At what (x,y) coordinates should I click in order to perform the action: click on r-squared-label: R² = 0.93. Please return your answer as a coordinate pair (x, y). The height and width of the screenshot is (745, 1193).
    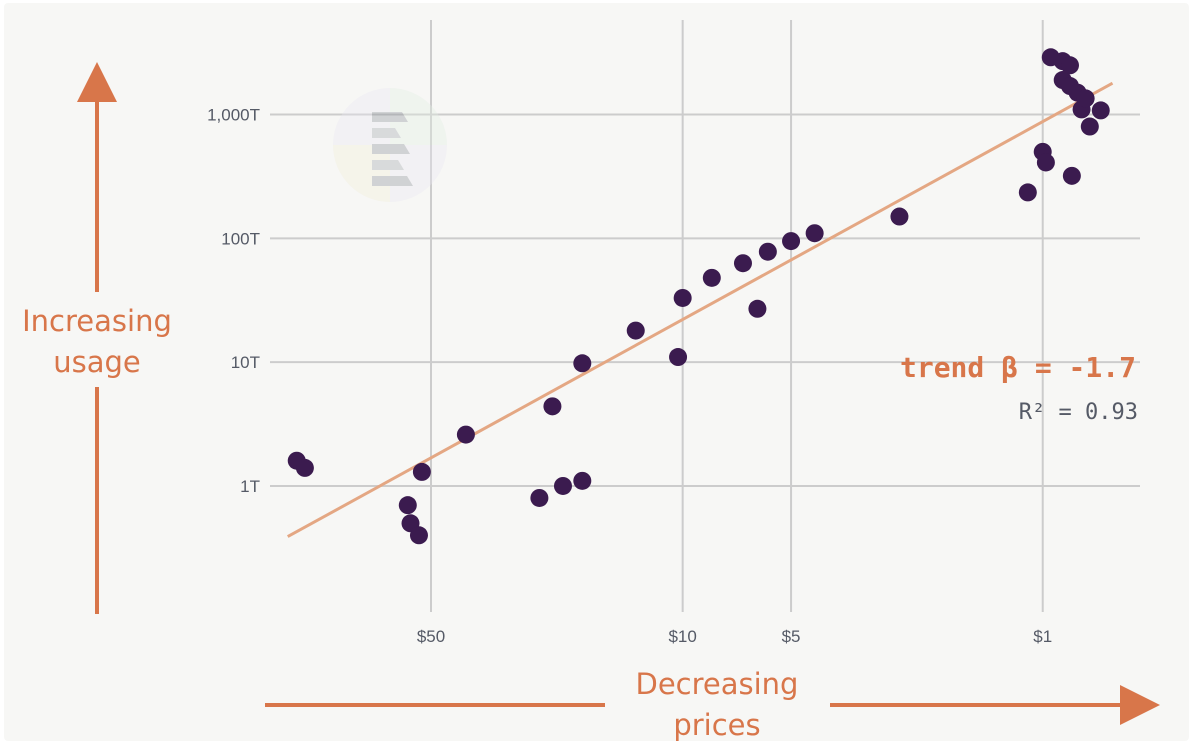
    Looking at the image, I should click on (1078, 412).